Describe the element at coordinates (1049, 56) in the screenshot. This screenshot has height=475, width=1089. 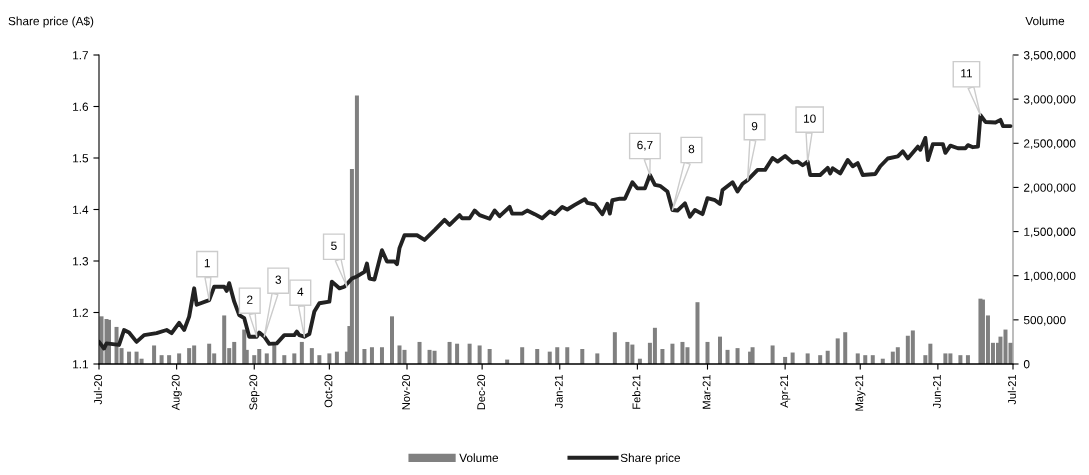
I see `y2-tick-label: 3,500,000` at that location.